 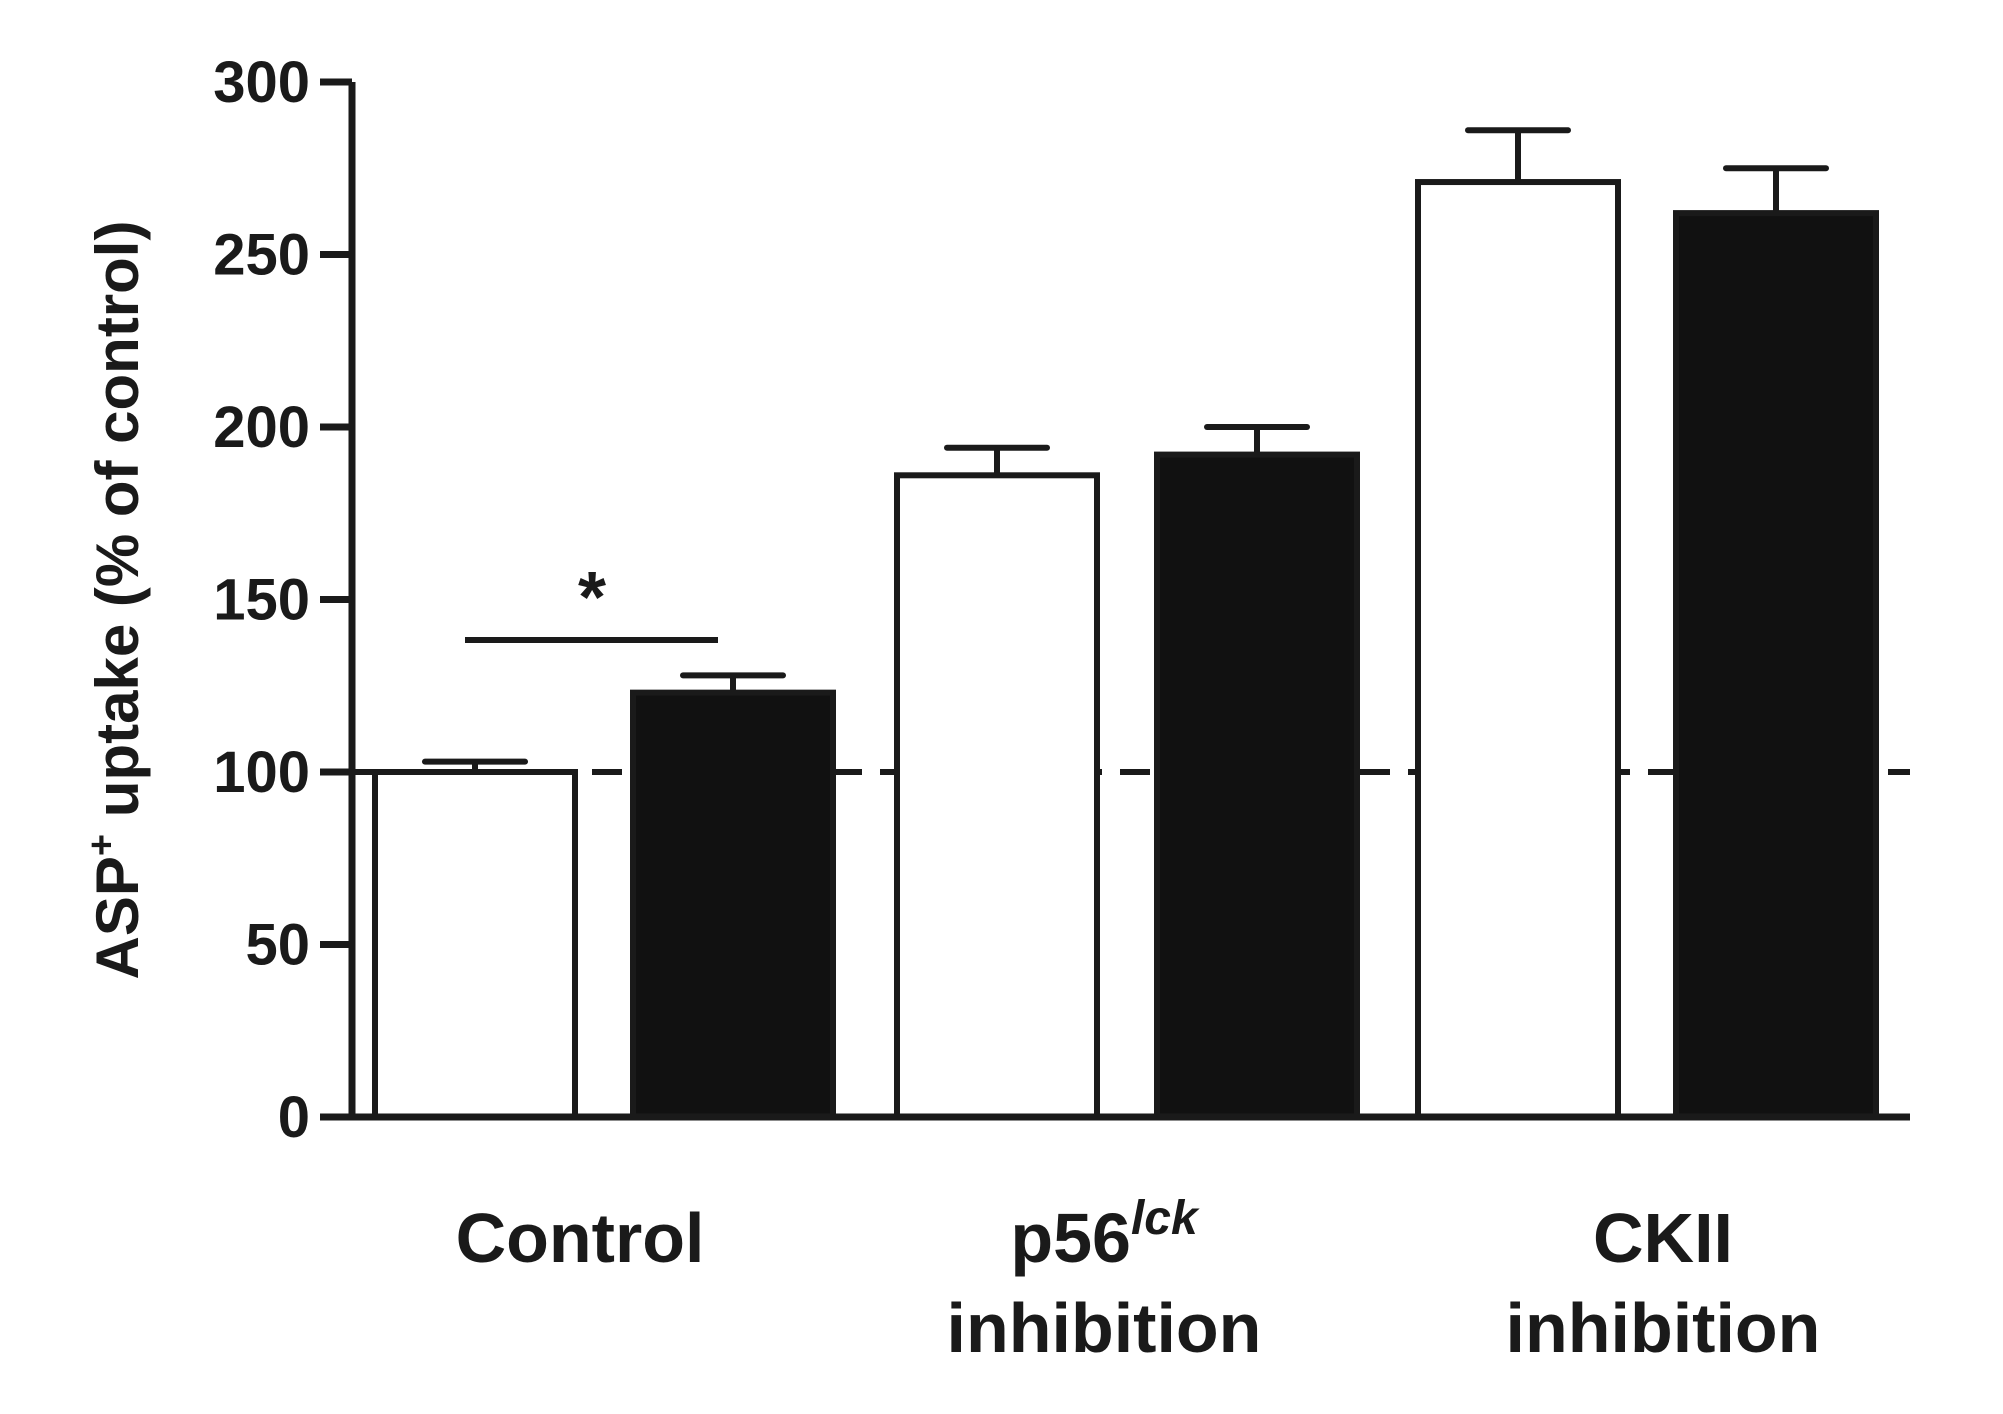 What do you see at coordinates (261, 600) in the screenshot?
I see `y-tick-label-150: 150` at bounding box center [261, 600].